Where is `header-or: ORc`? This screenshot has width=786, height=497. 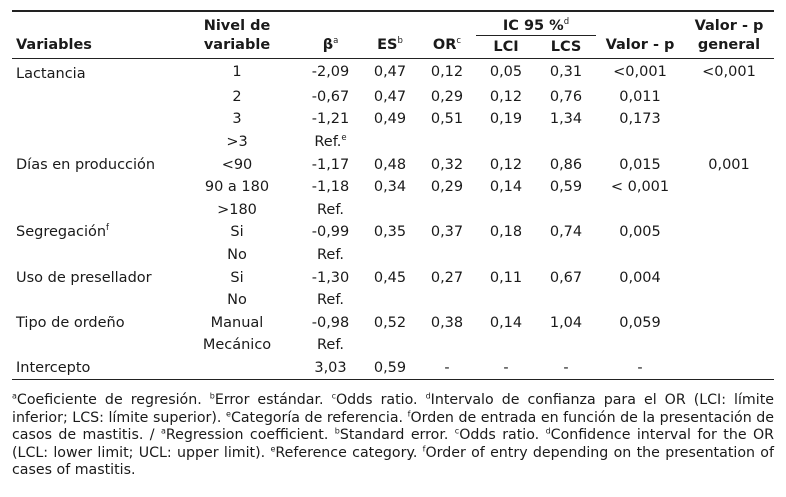 header-or: ORc is located at coordinates (447, 47).